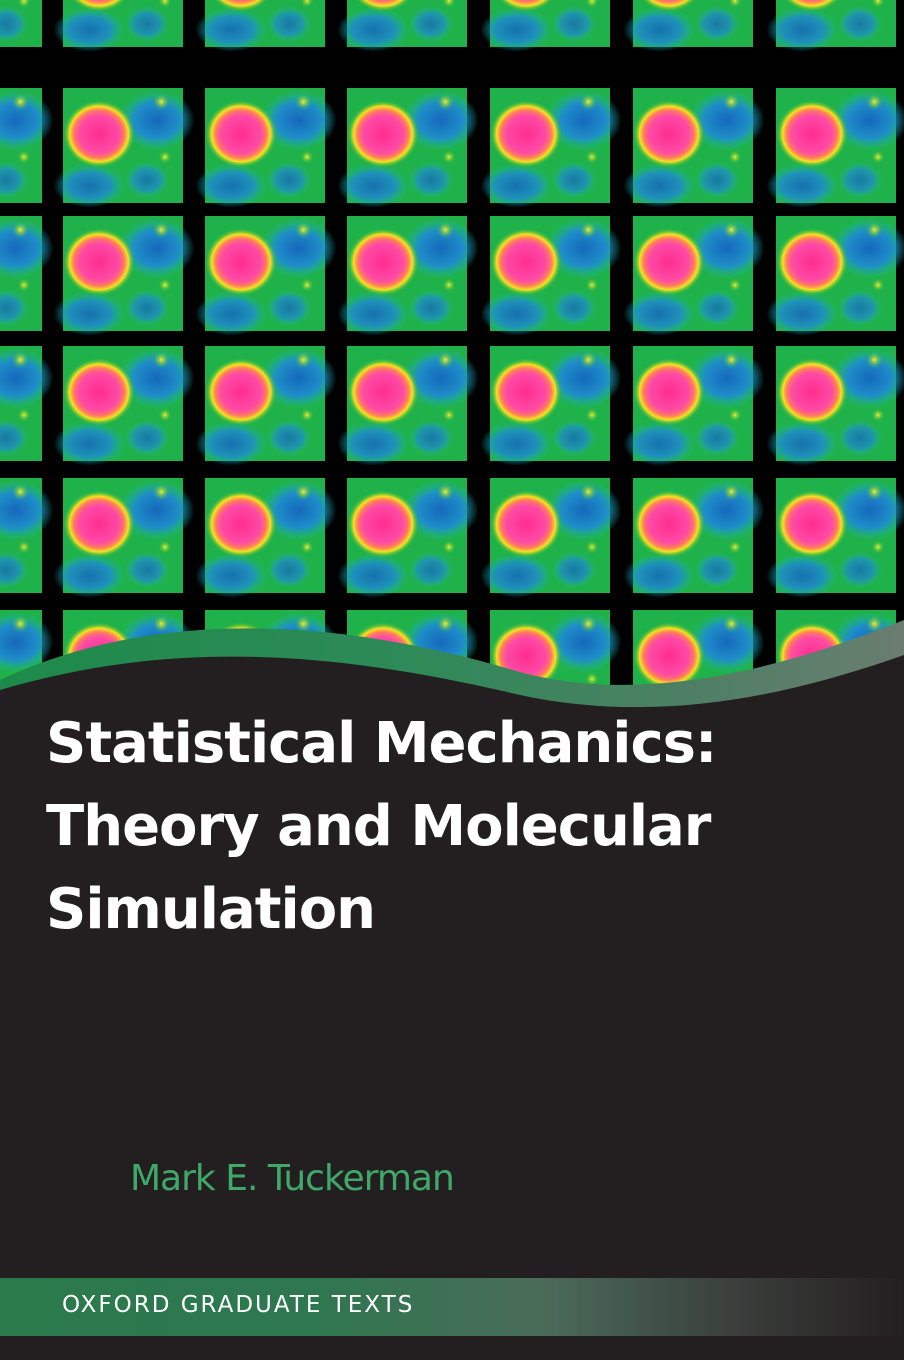  I want to click on decorative-wave-band, so click(452, 675).